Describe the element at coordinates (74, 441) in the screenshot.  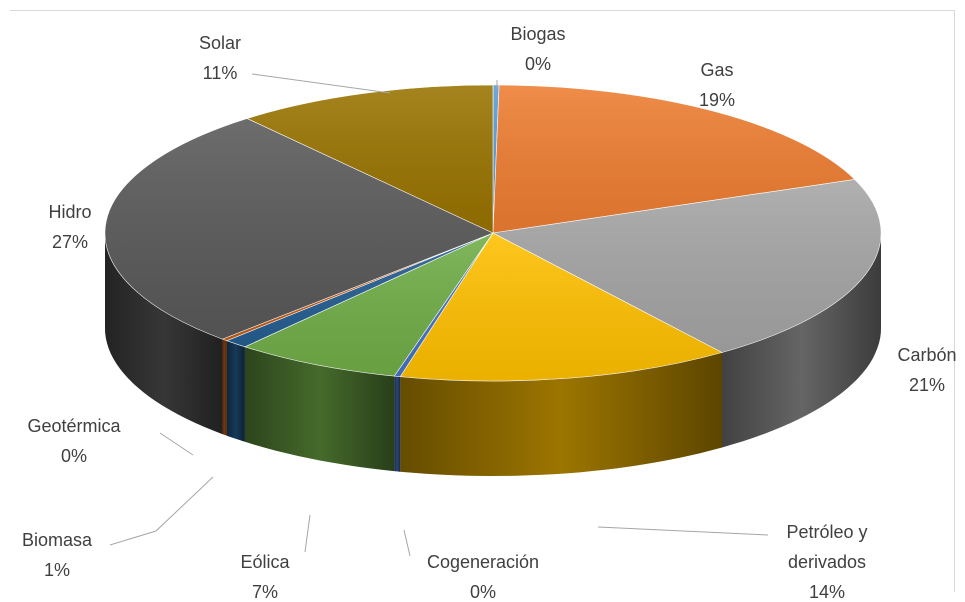
I see `slice-label-geot-rmica: Geotérmica 0%` at that location.